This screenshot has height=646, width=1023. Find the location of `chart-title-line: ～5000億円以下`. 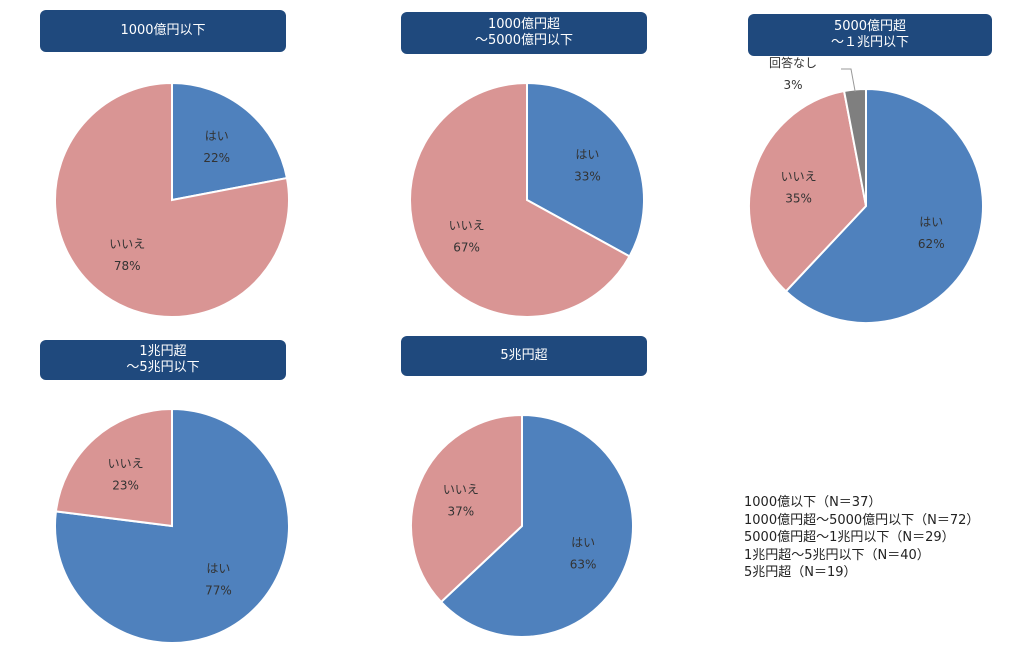

chart-title-line: ～5000億円以下 is located at coordinates (524, 40).